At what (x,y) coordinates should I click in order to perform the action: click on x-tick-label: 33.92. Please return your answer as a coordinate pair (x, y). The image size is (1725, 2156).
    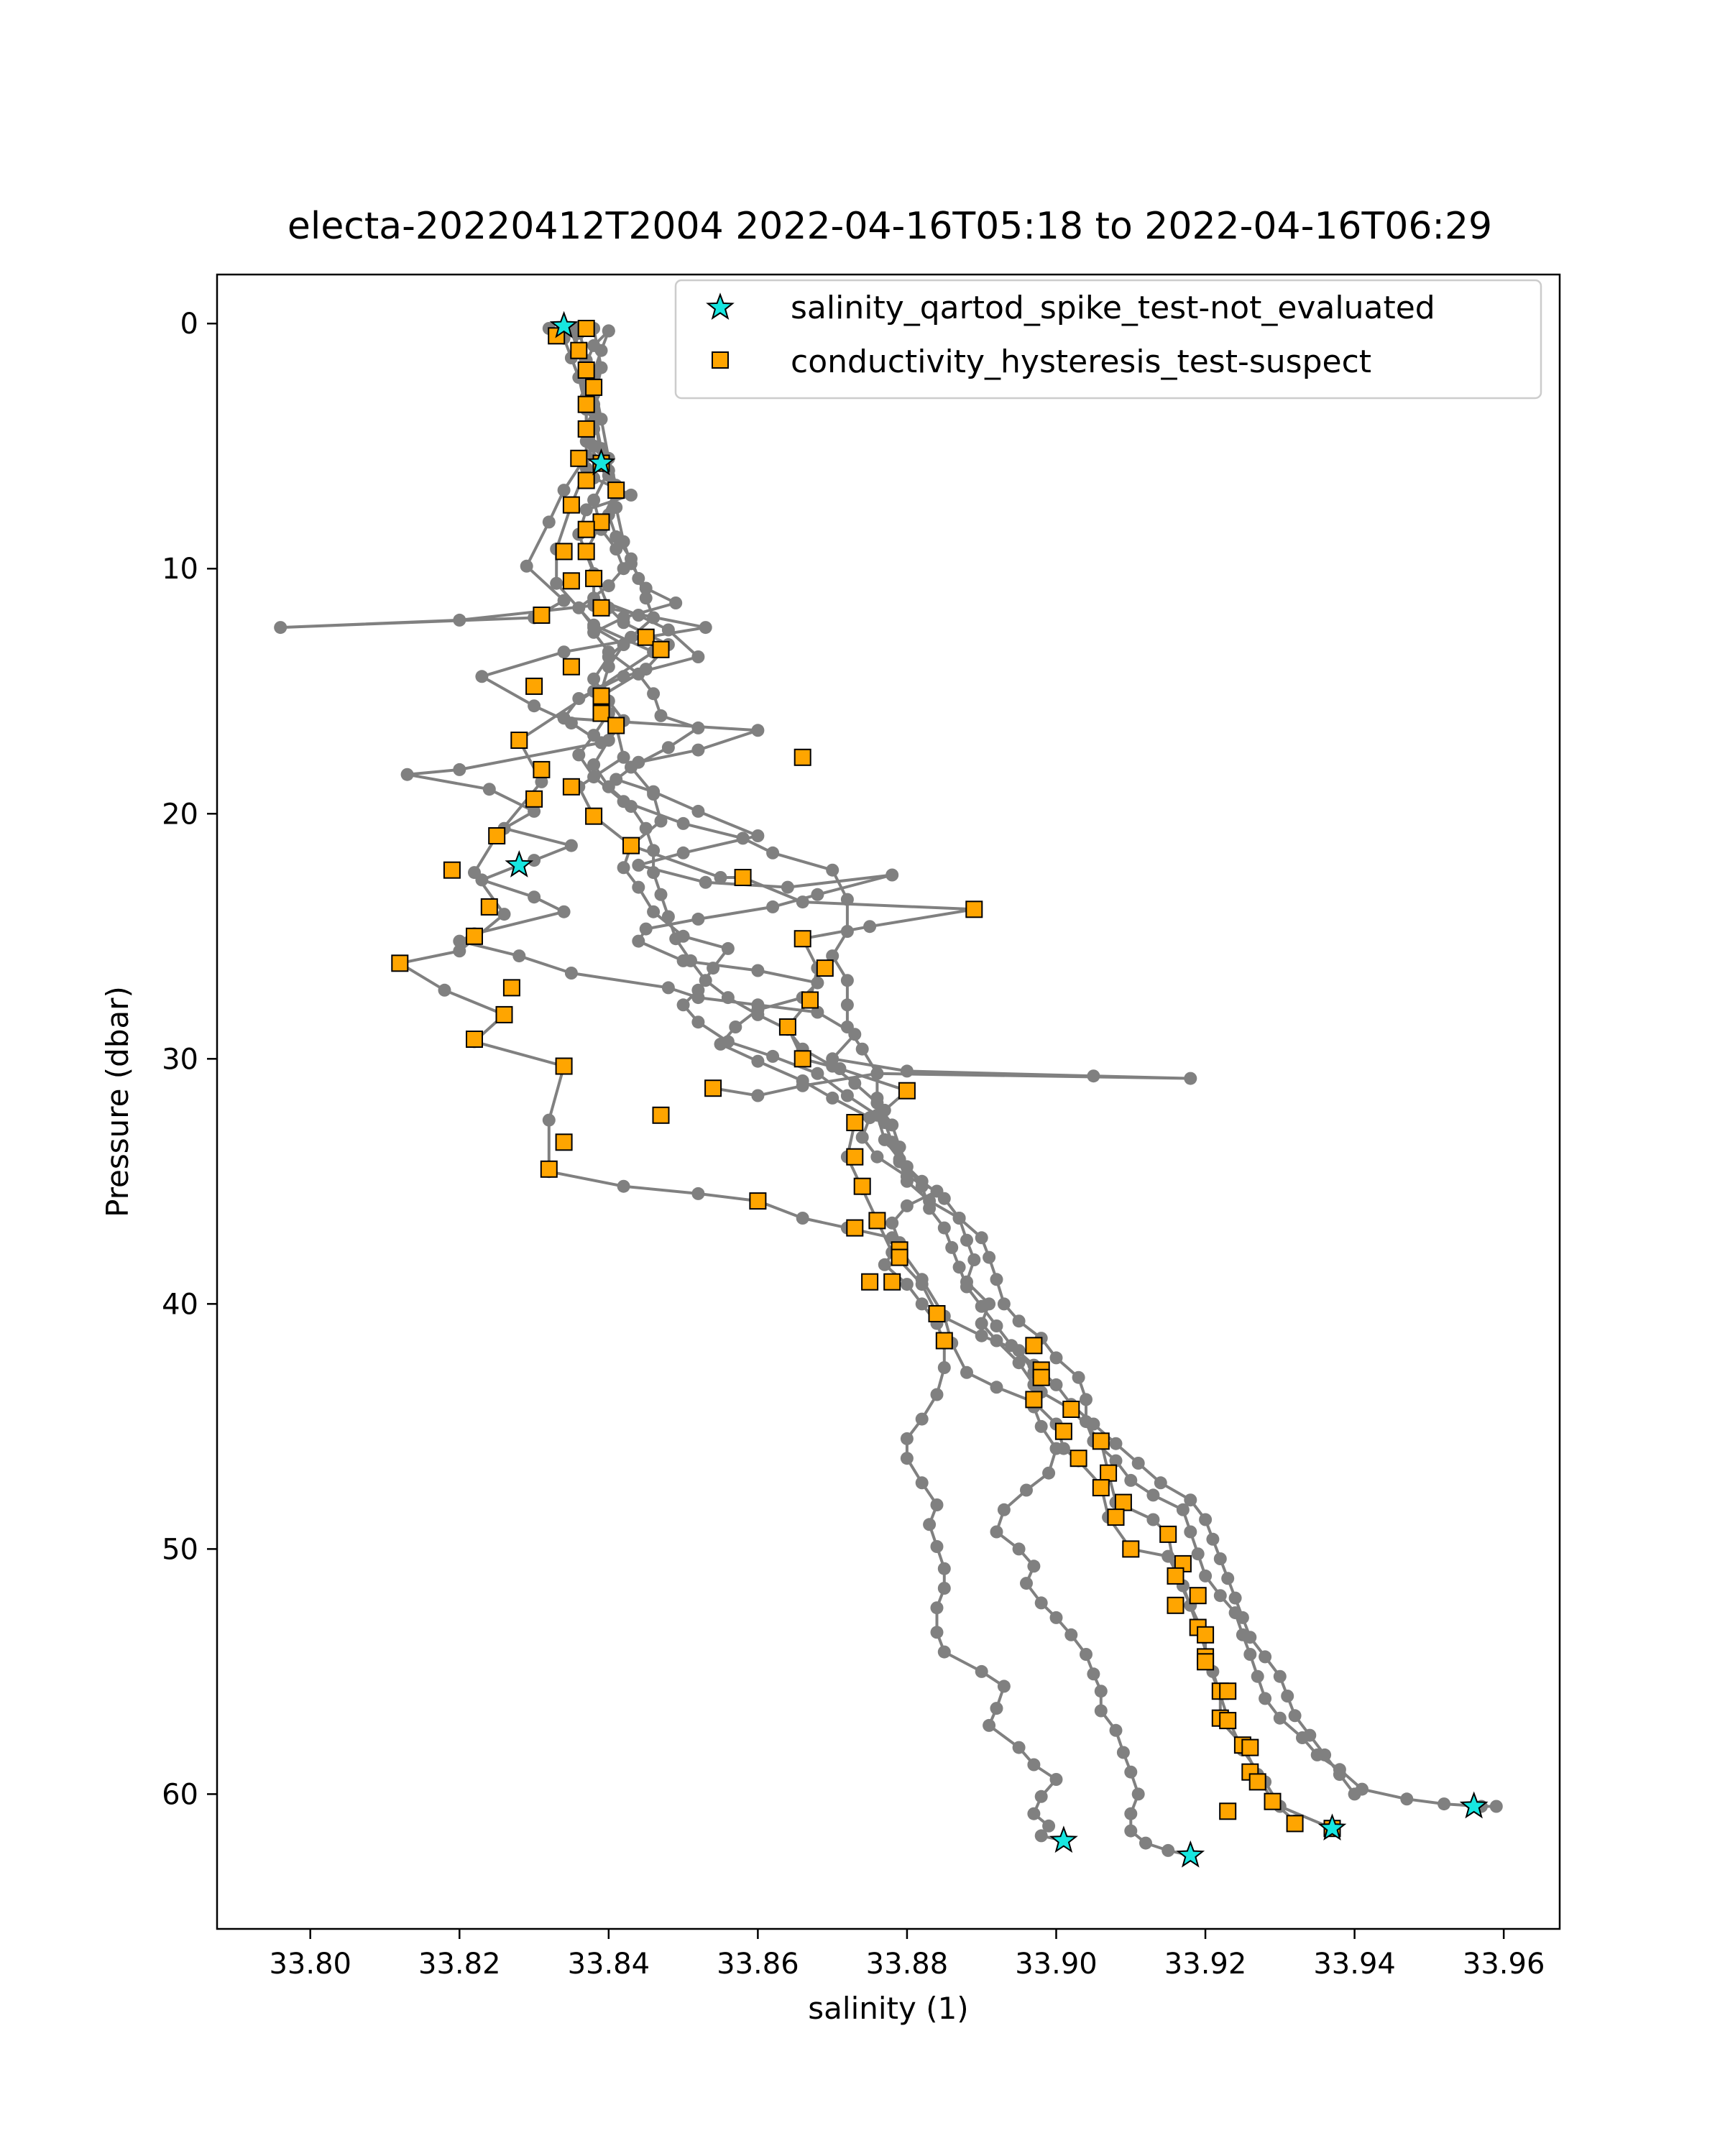
    Looking at the image, I should click on (1205, 1965).